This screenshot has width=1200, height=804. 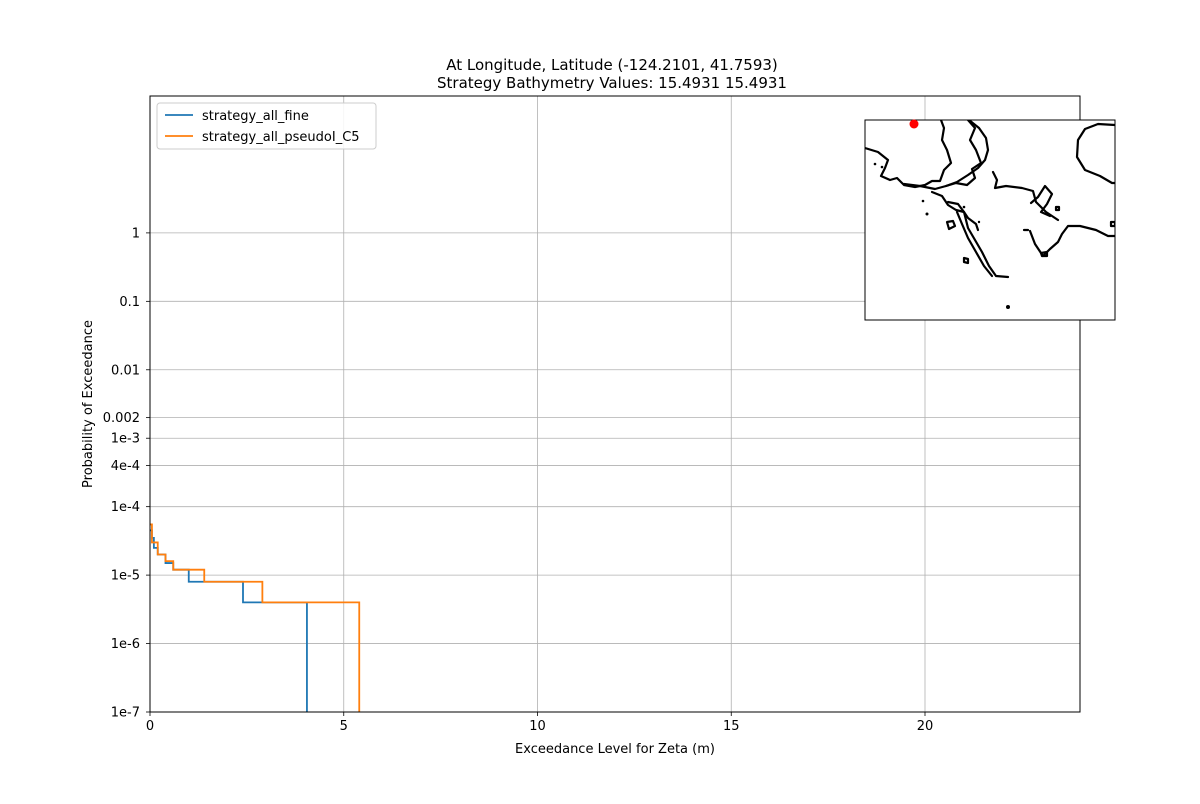 I want to click on legend-box, so click(x=266, y=126).